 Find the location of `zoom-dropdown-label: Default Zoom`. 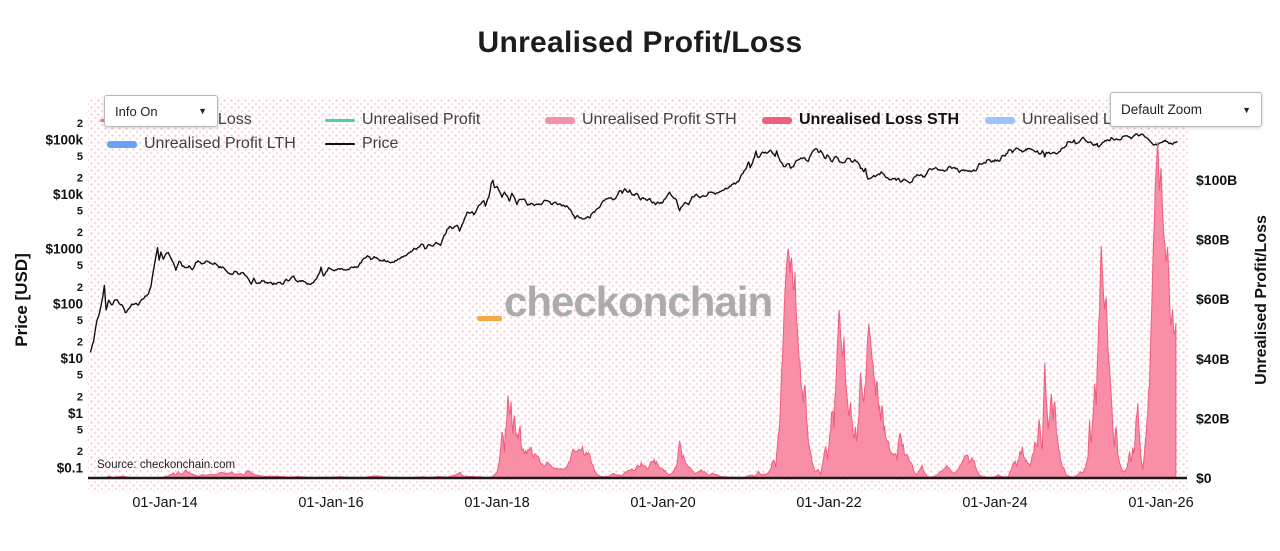

zoom-dropdown-label: Default Zoom is located at coordinates (1162, 109).